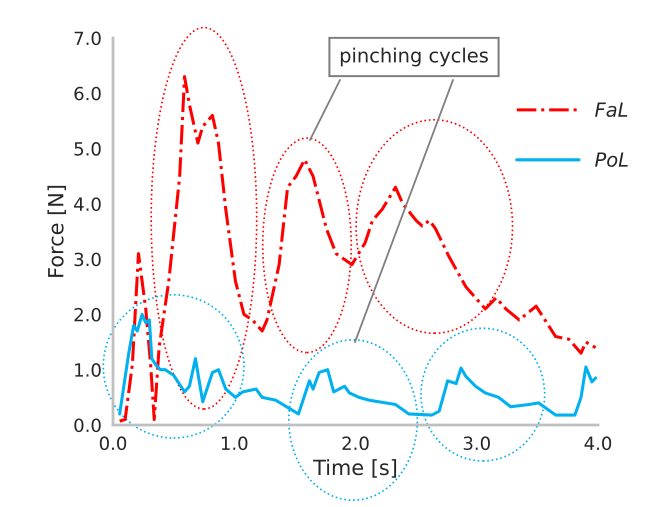 This screenshot has width=657, height=507. What do you see at coordinates (355, 443) in the screenshot?
I see `x-tick-label: 2.0` at bounding box center [355, 443].